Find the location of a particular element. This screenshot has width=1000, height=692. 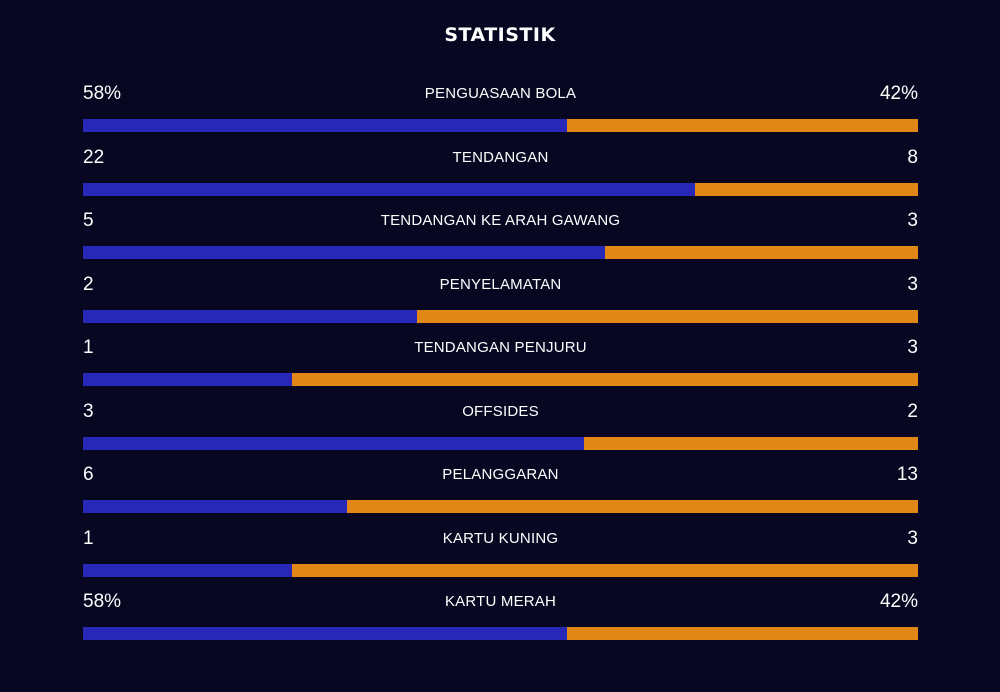

away-value: 13 is located at coordinates (907, 474).